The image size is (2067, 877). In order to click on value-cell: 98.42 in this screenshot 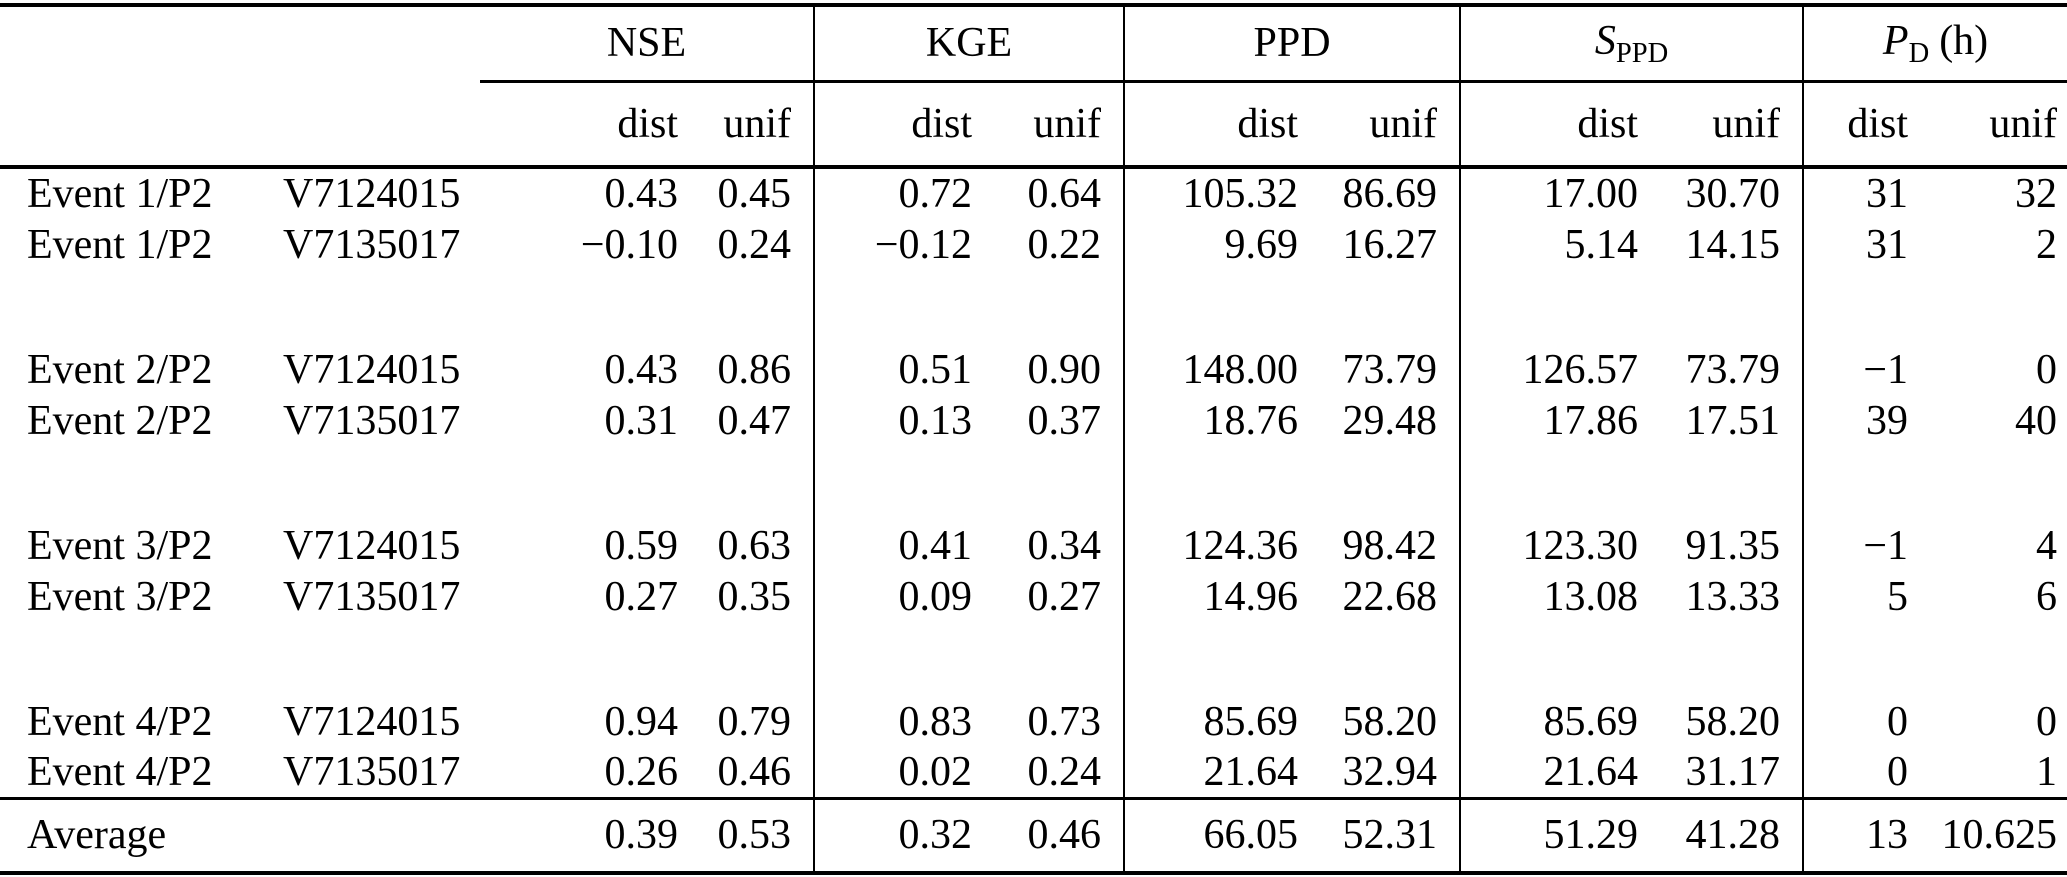, I will do `click(1390, 545)`.